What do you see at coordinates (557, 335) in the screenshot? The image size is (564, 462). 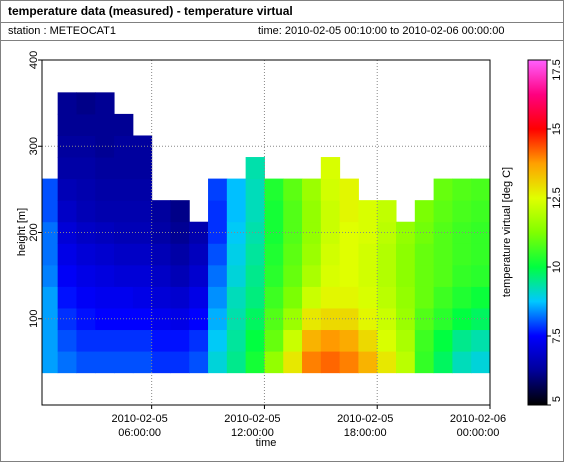 I see `colorbar-tick-label: 7.5` at bounding box center [557, 335].